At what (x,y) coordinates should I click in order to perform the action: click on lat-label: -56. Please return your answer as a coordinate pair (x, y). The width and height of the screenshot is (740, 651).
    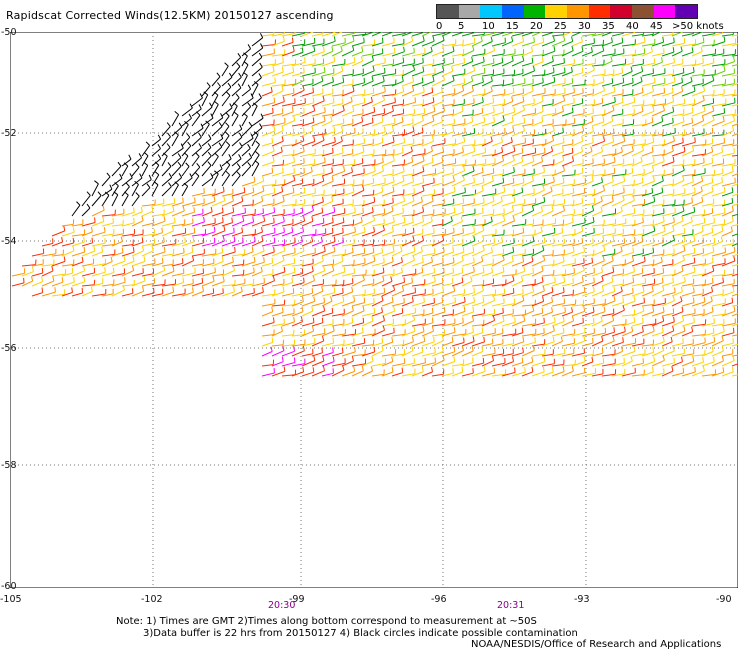
    Looking at the image, I should click on (9, 348).